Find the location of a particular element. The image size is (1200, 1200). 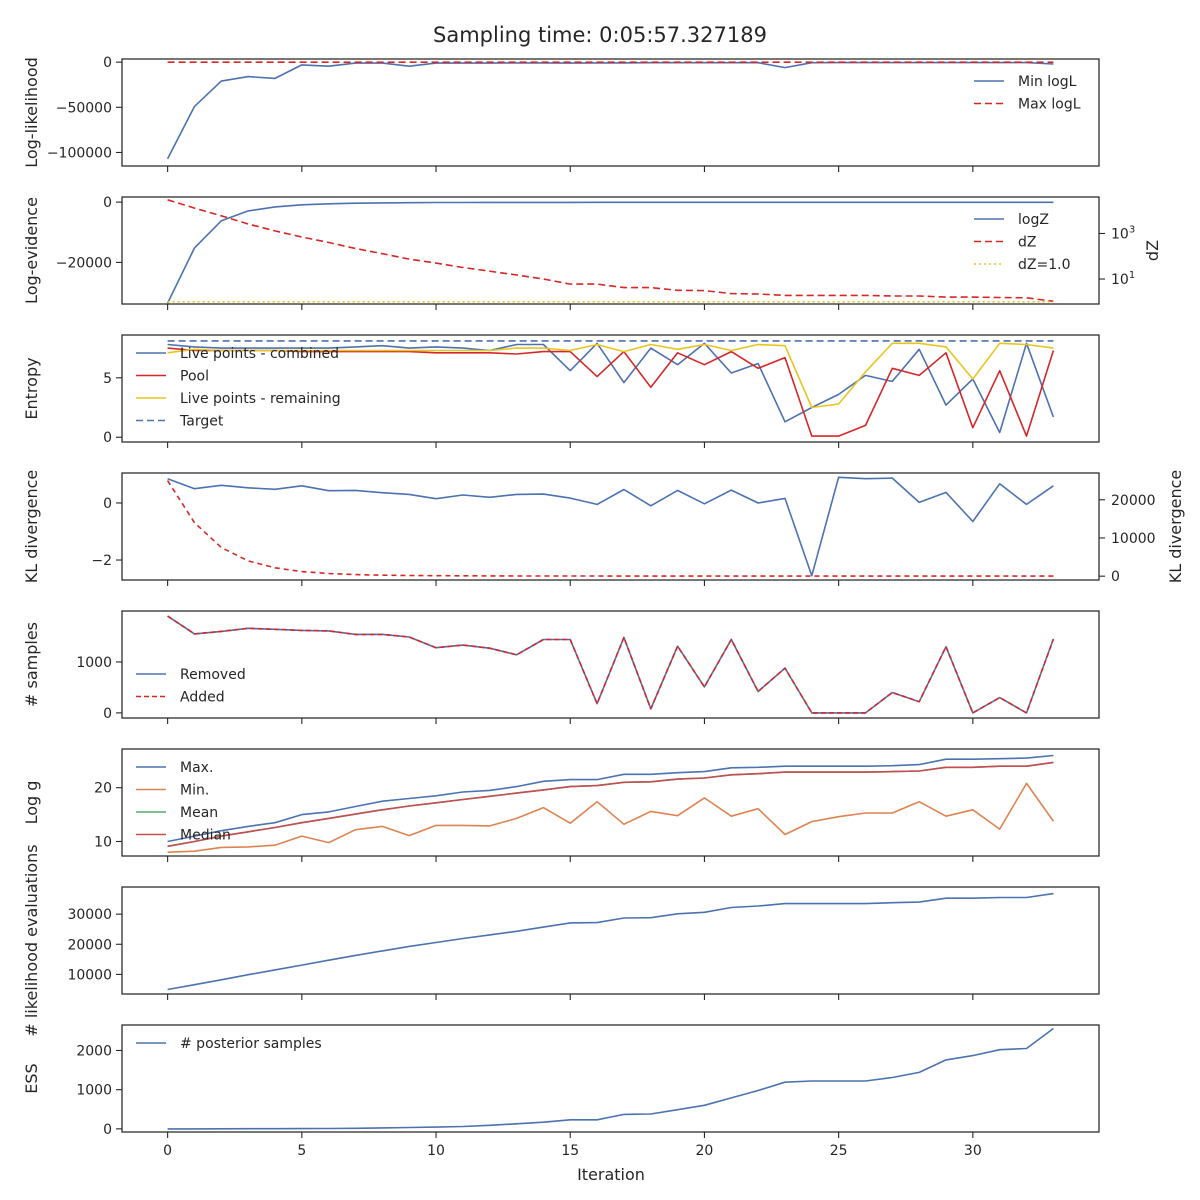

series-line-min-logl is located at coordinates (610, 110).